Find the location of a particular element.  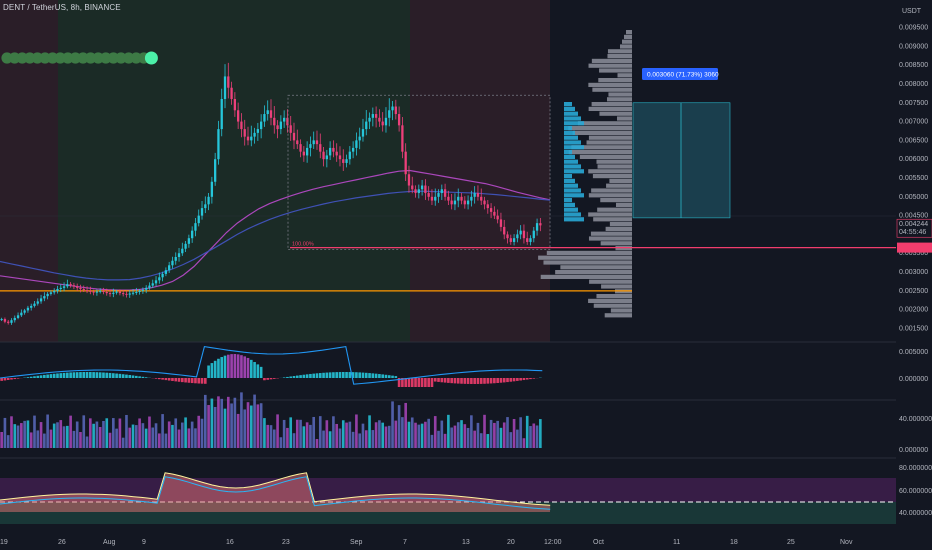

macd-tick: 0.000000 is located at coordinates (913, 379).